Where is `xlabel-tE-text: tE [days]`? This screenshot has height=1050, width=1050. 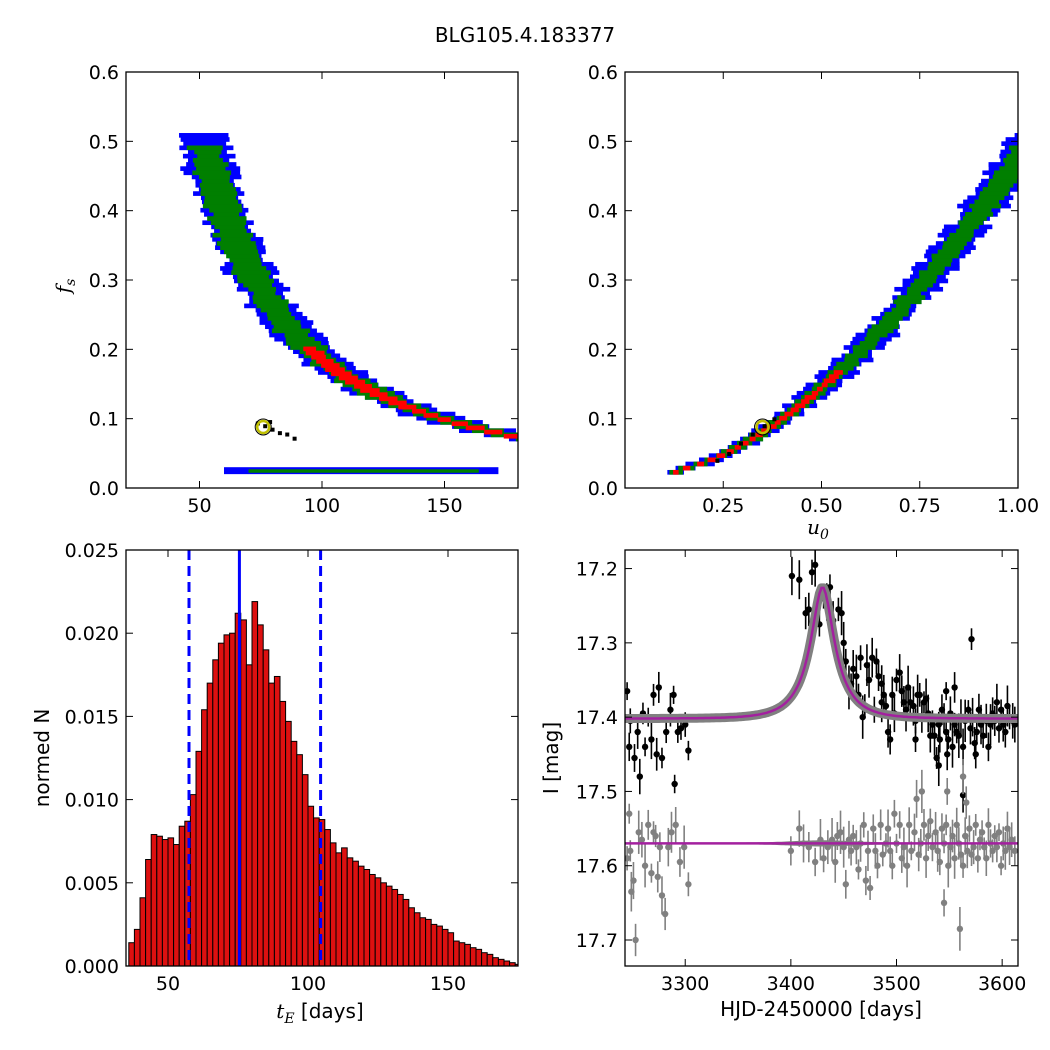
xlabel-tE-text: tE [days] is located at coordinates (319, 1013).